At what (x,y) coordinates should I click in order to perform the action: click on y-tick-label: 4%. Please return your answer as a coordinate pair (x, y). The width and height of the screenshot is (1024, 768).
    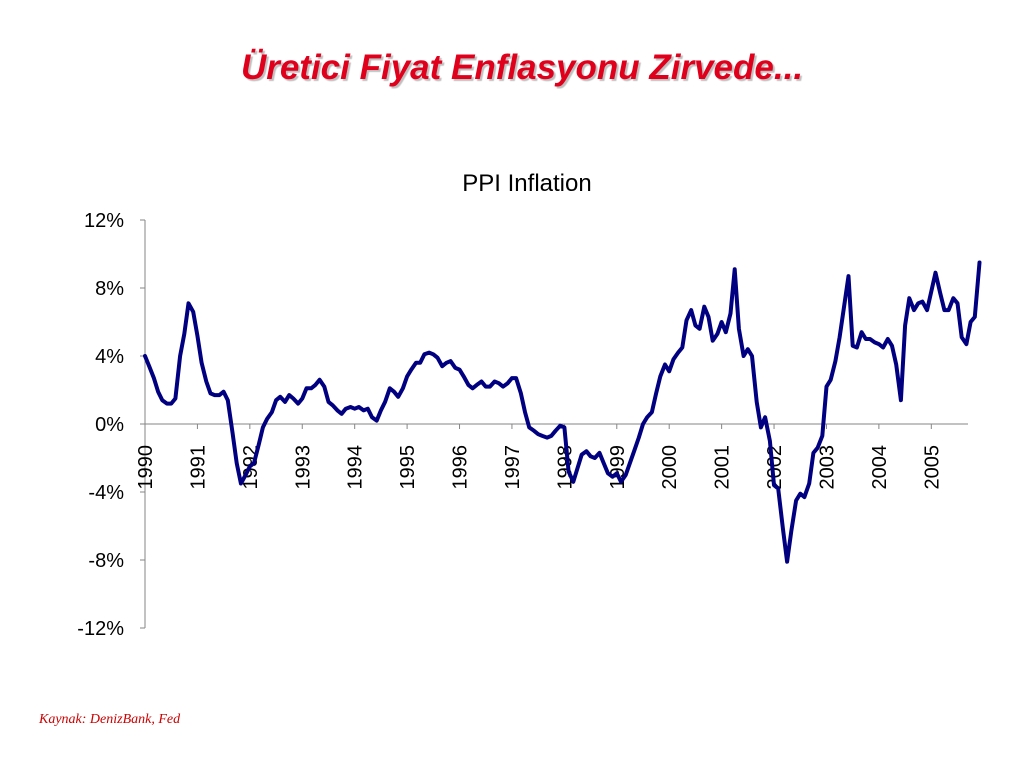
    Looking at the image, I should click on (109, 357).